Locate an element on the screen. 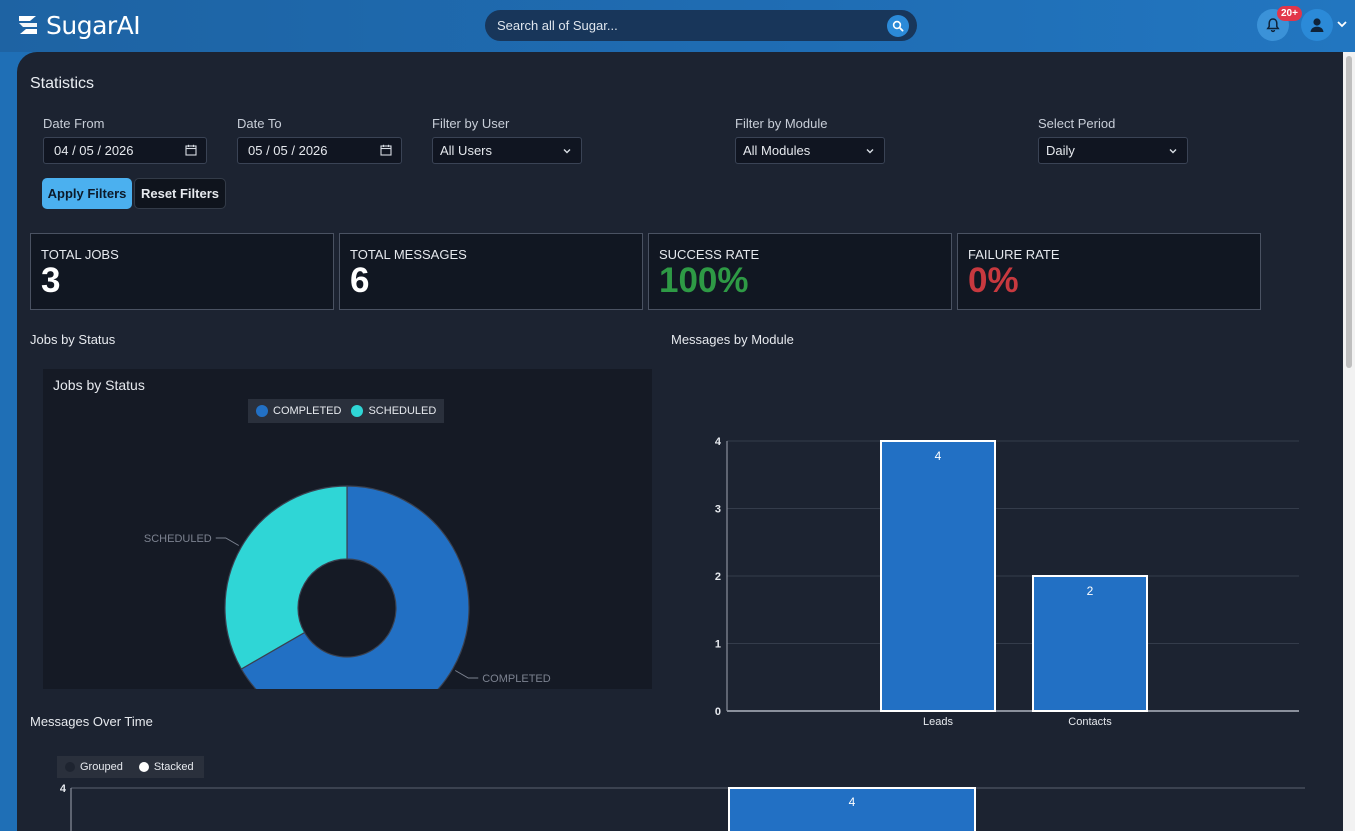  scrollbar-thumb is located at coordinates (1349, 212).